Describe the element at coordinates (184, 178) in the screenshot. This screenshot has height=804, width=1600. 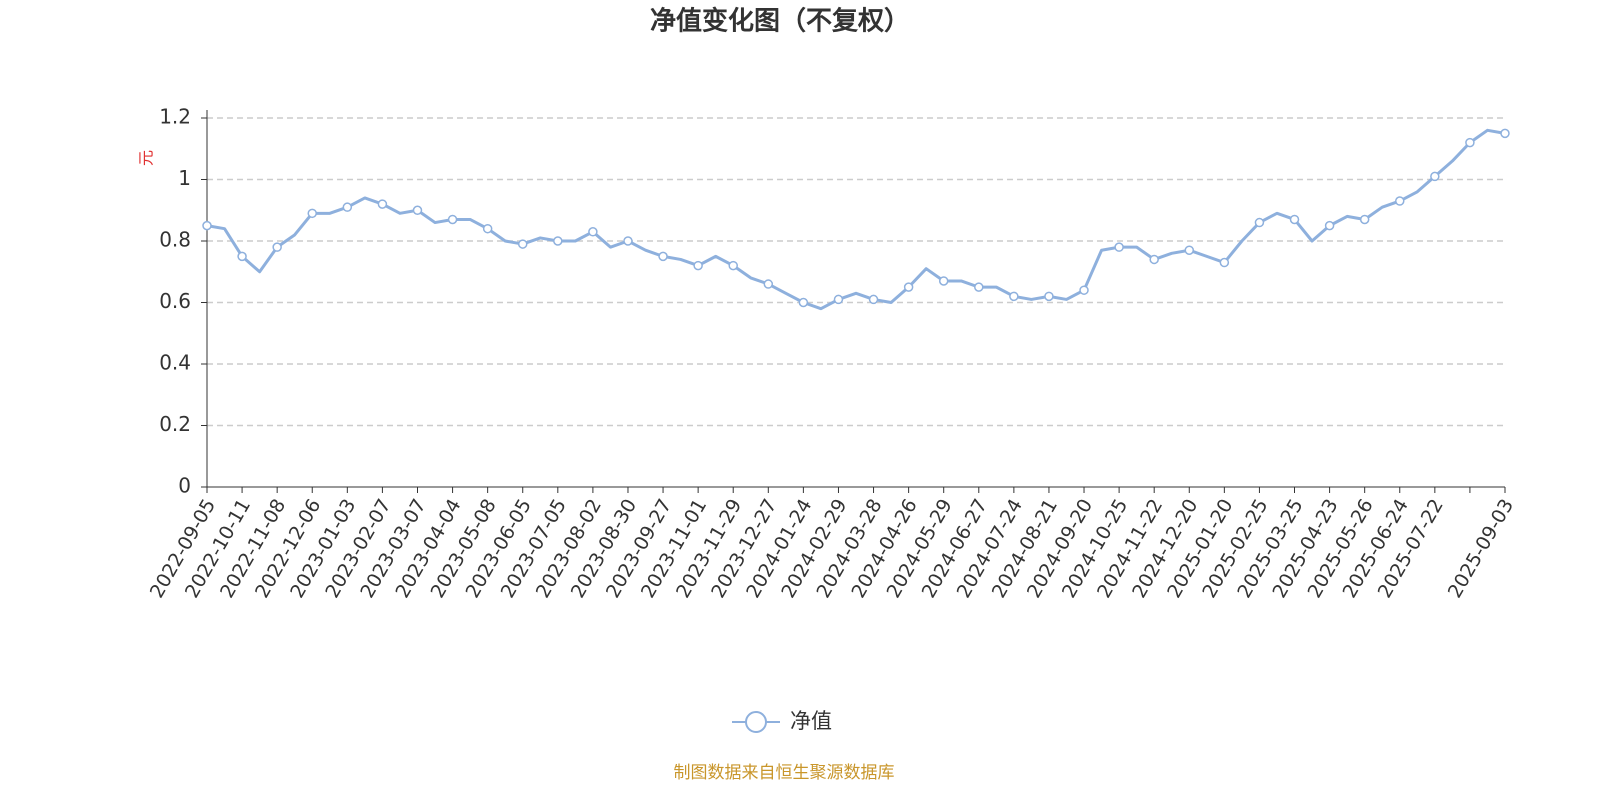
I see `y-tick-label: 1` at that location.